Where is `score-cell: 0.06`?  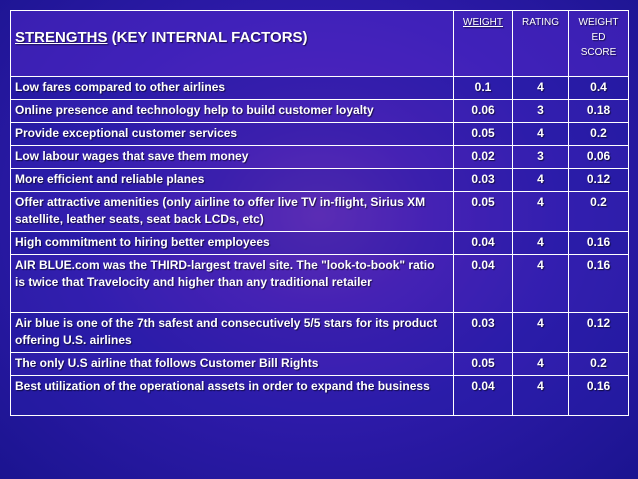 score-cell: 0.06 is located at coordinates (598, 157).